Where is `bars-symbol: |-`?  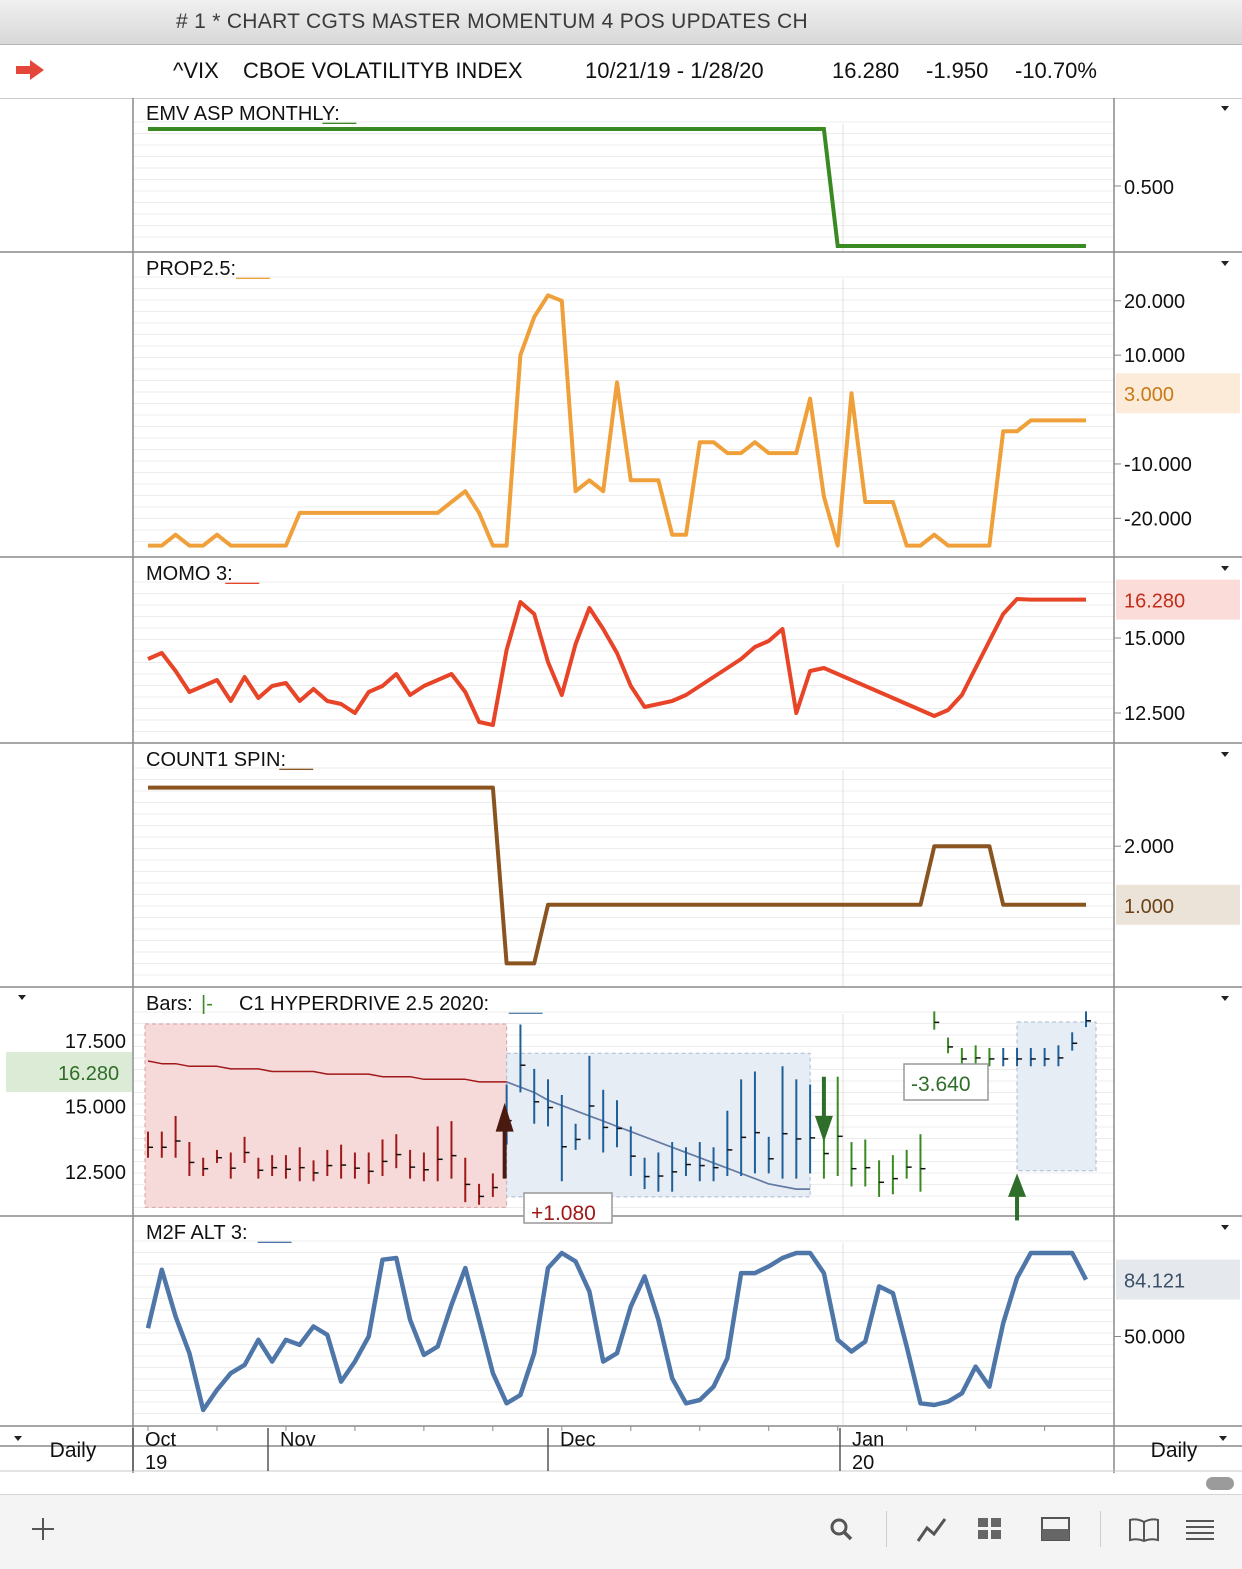
bars-symbol: |- is located at coordinates (207, 1004).